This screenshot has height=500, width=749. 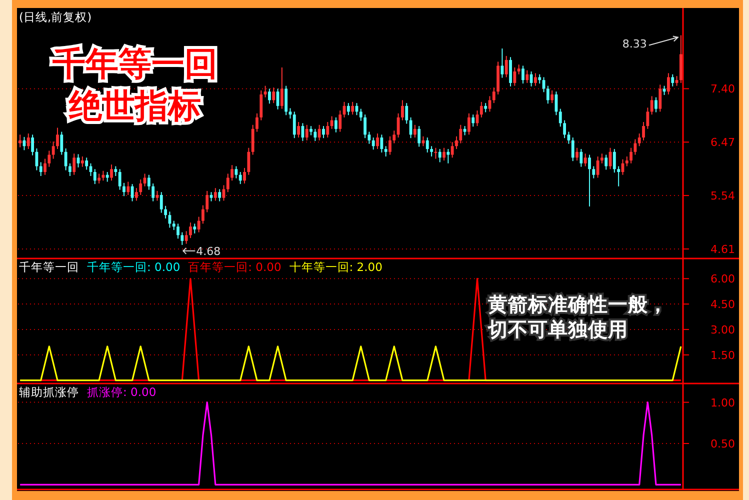 What do you see at coordinates (335, 267) in the screenshot?
I see `text: 十年等一回: 2.00` at bounding box center [335, 267].